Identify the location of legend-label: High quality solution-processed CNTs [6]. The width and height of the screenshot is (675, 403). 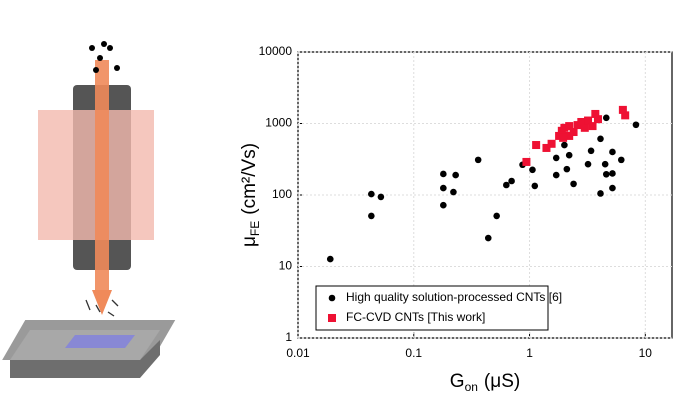
(454, 297).